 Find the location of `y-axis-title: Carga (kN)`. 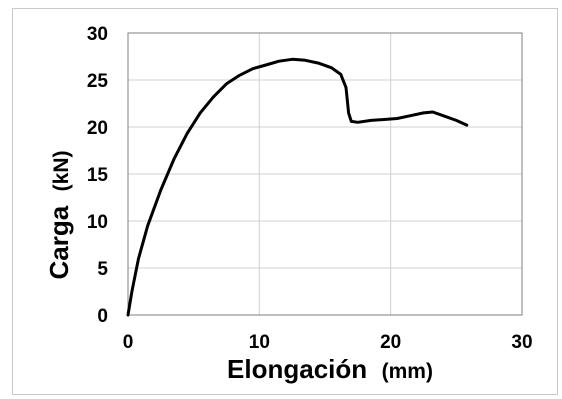

y-axis-title: Carga (kN) is located at coordinates (59, 215).